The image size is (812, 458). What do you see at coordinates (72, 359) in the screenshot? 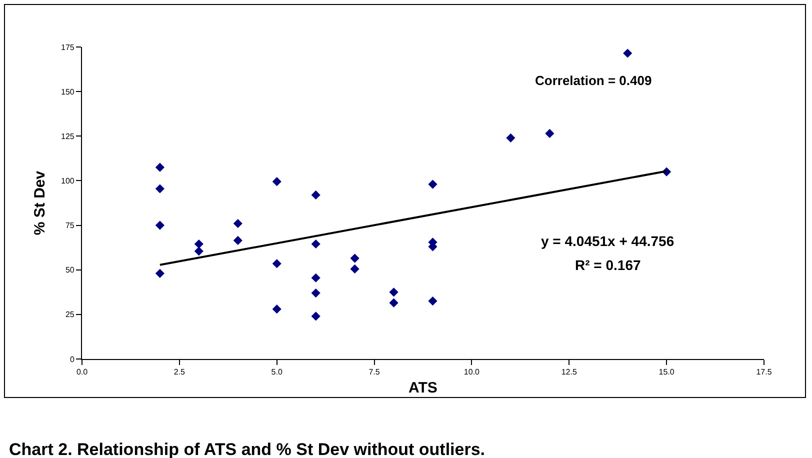
I see `y-tick-label: 0` at bounding box center [72, 359].